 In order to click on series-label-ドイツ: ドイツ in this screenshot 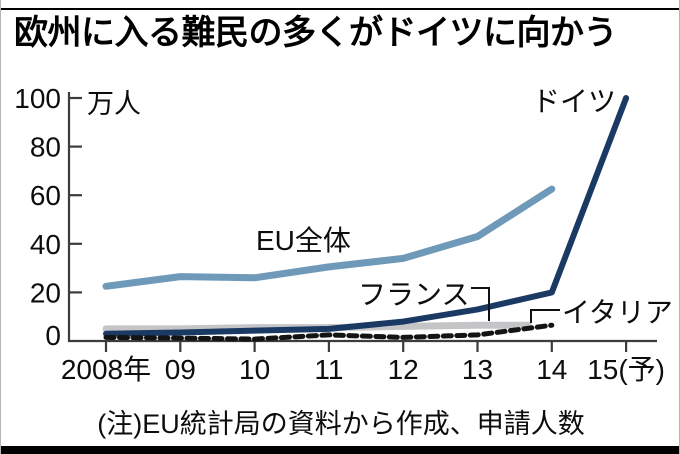, I will do `click(574, 101)`.